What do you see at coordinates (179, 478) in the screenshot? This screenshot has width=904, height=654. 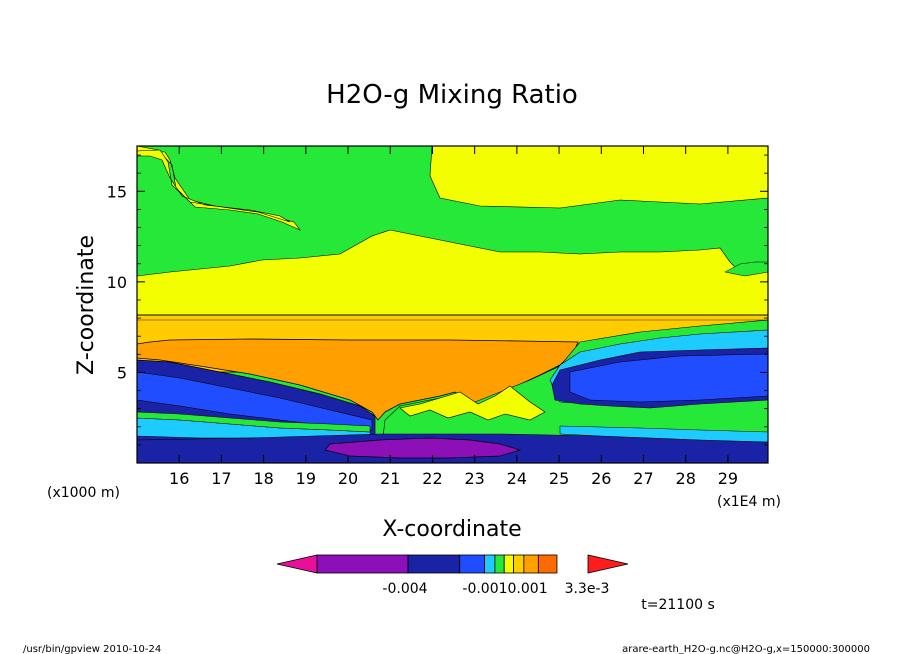 I see `x-tick-label: 16` at bounding box center [179, 478].